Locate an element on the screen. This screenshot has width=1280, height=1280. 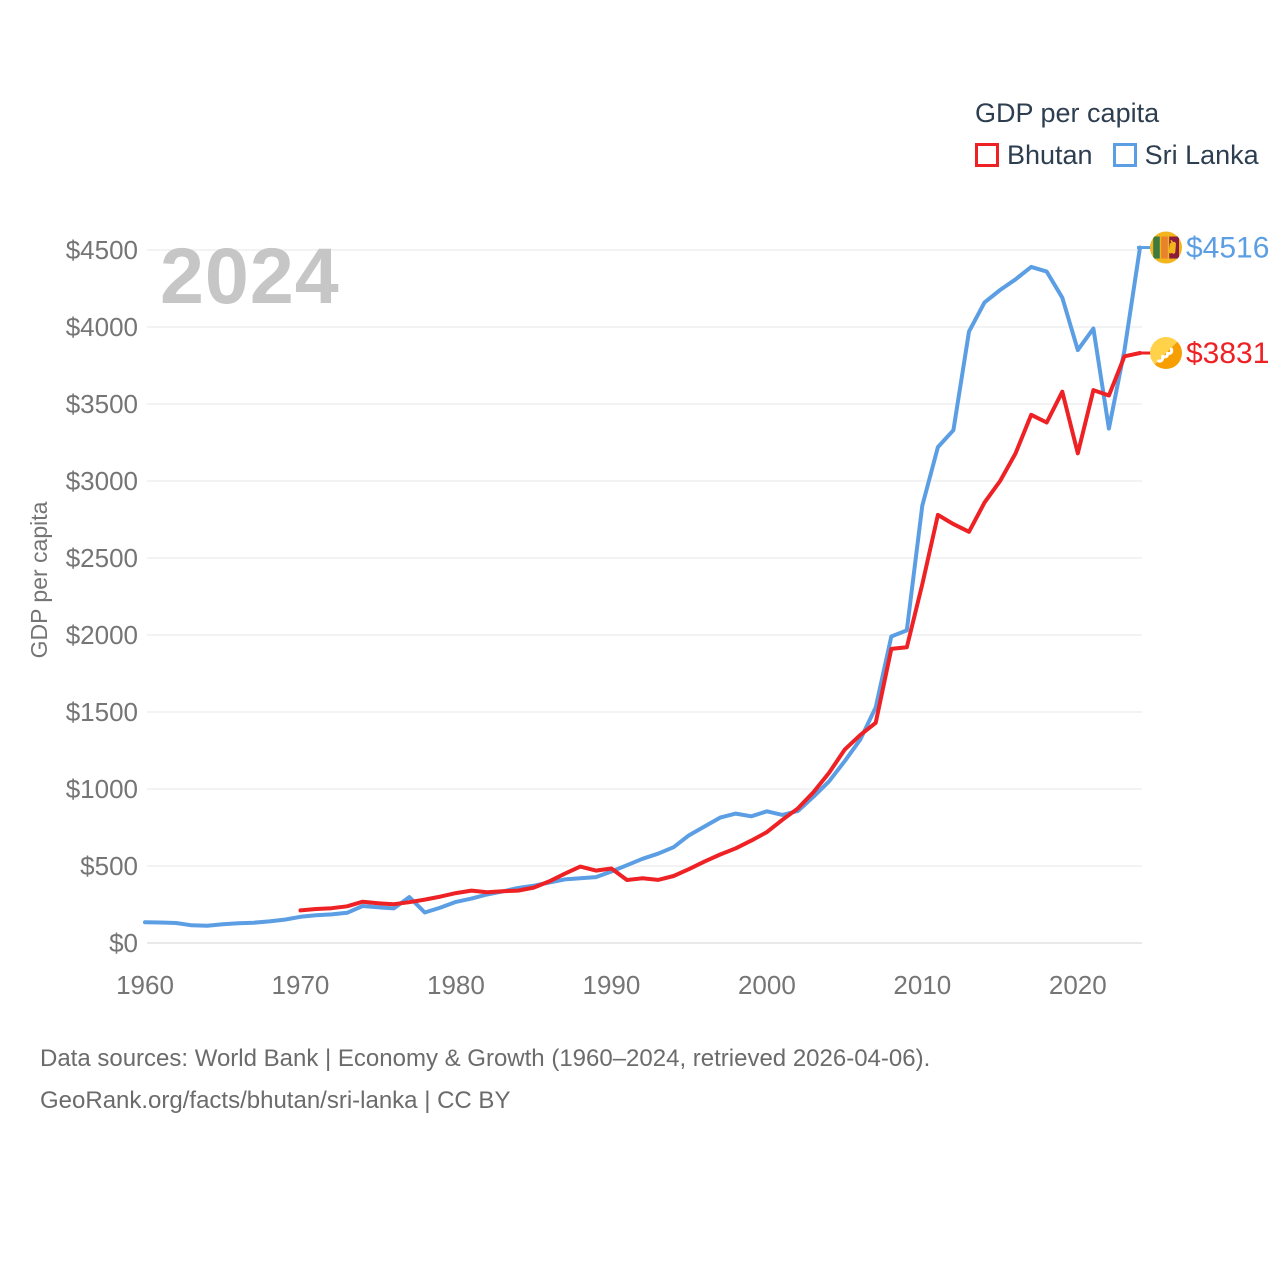
annotation-layer: $3831 $4516 is located at coordinates (1203, 301).